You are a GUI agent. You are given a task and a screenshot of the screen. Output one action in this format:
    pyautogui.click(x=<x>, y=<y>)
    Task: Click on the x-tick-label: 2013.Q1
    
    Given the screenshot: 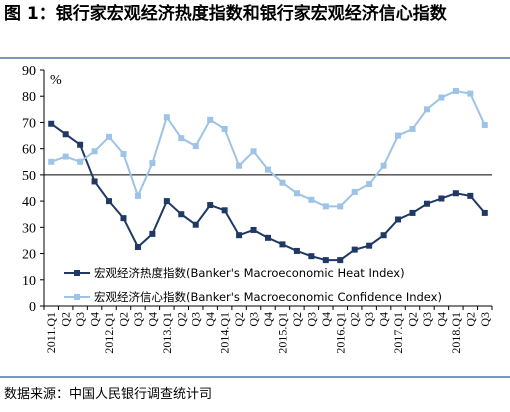 What is the action you would take?
    pyautogui.click(x=167, y=333)
    